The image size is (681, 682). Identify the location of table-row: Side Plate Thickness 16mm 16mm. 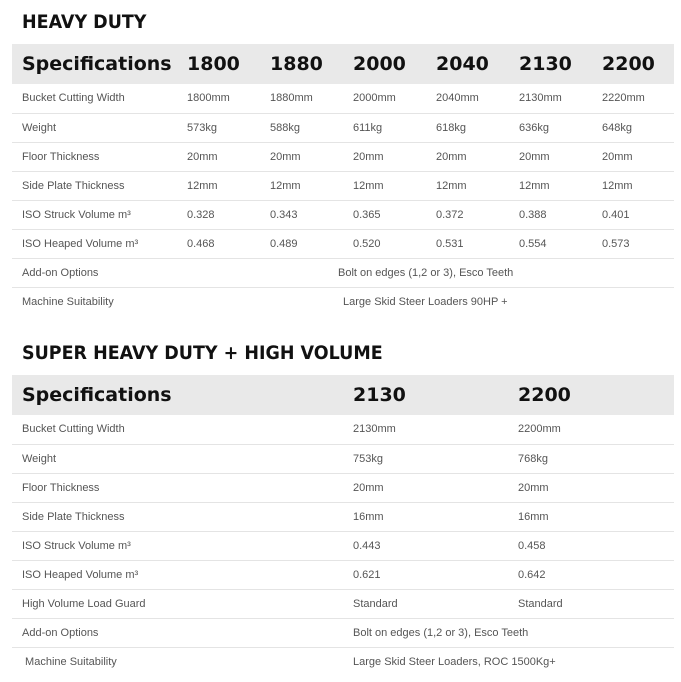
(343, 516).